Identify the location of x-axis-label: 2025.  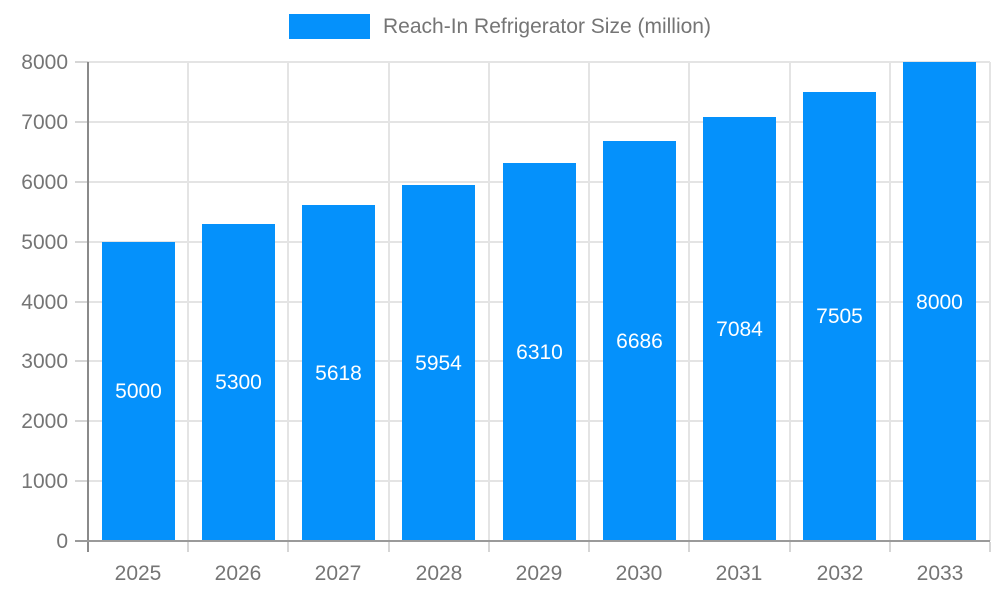
(138, 573).